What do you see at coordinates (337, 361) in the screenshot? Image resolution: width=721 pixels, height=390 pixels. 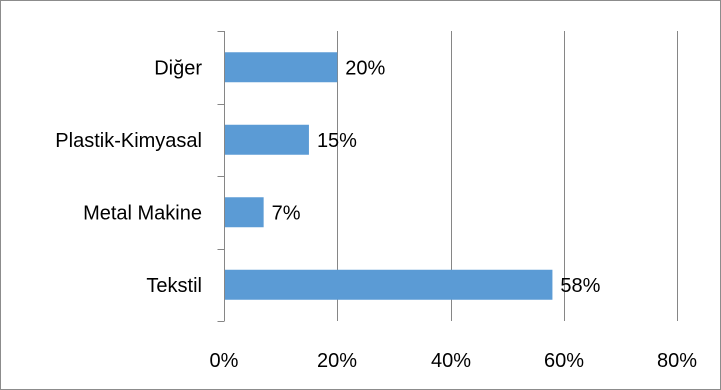 I see `x-tick-label: 20%` at bounding box center [337, 361].